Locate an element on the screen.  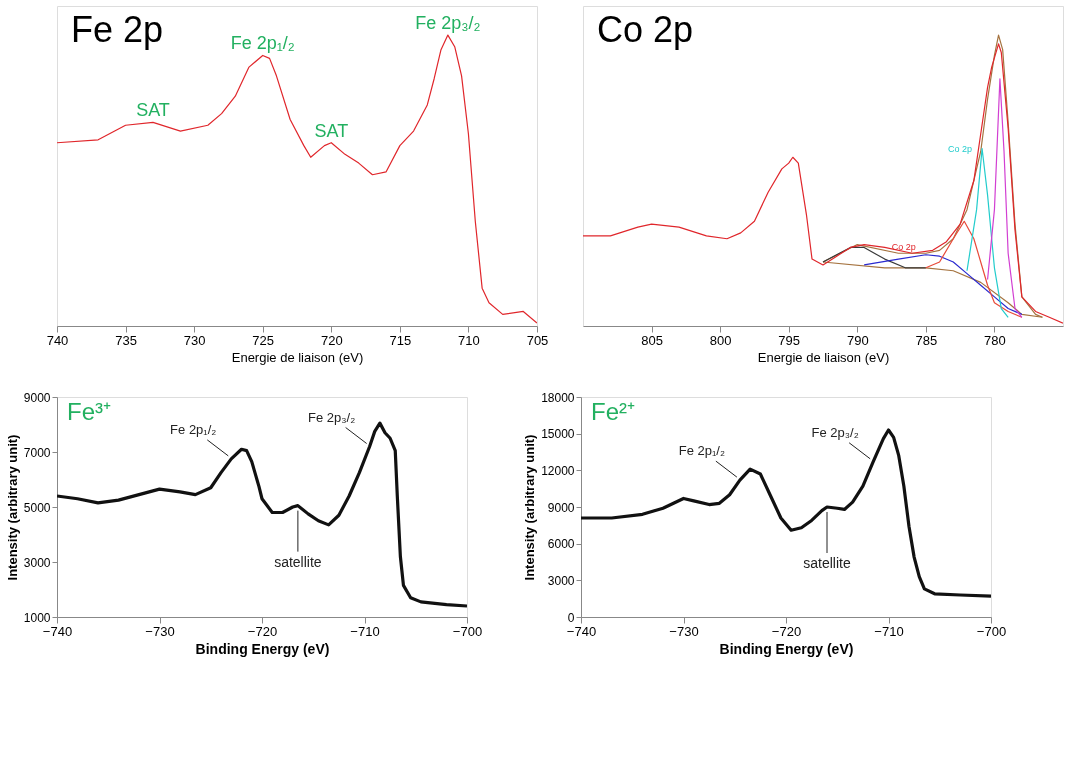
x-tick-label: 705 is located at coordinates (537, 340).